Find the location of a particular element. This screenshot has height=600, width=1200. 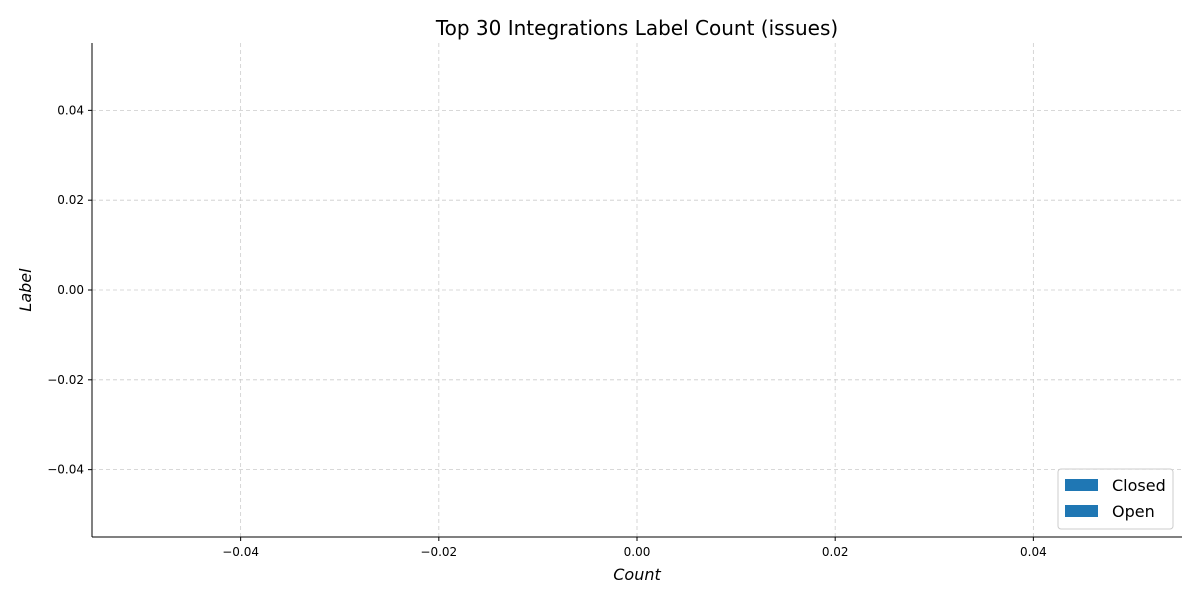

x-tick-label: 0.04 is located at coordinates (1033, 552).